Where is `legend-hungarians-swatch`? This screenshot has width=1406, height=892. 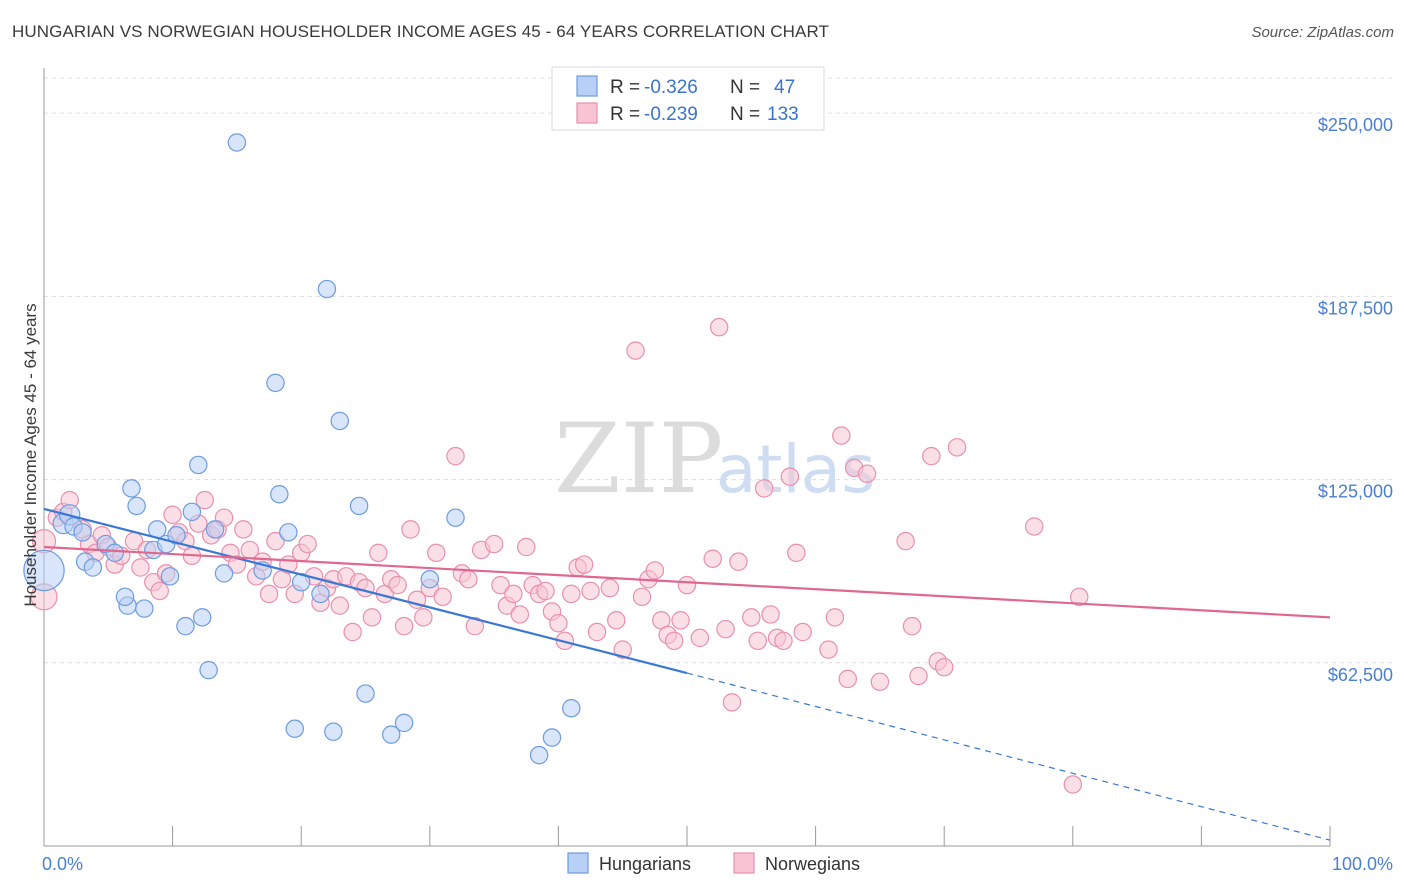
legend-hungarians-swatch is located at coordinates (578, 863).